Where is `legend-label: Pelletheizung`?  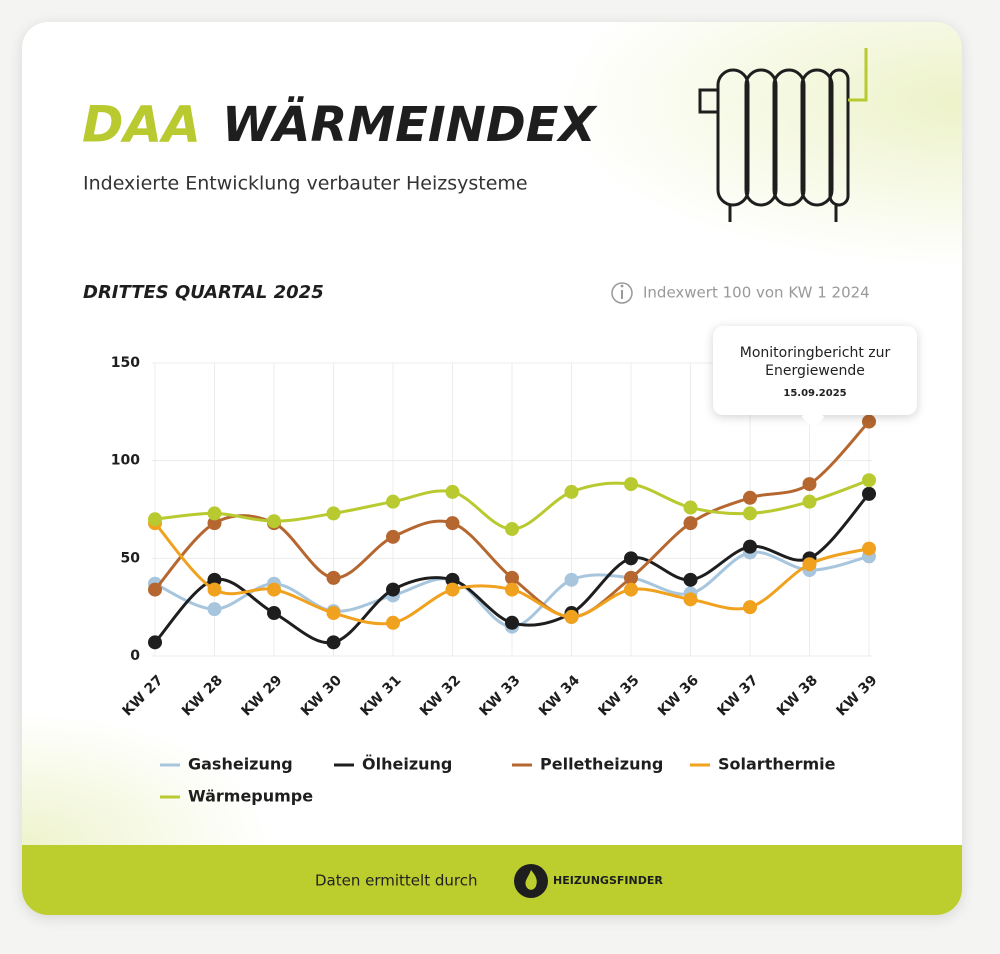
legend-label: Pelletheizung is located at coordinates (601, 764).